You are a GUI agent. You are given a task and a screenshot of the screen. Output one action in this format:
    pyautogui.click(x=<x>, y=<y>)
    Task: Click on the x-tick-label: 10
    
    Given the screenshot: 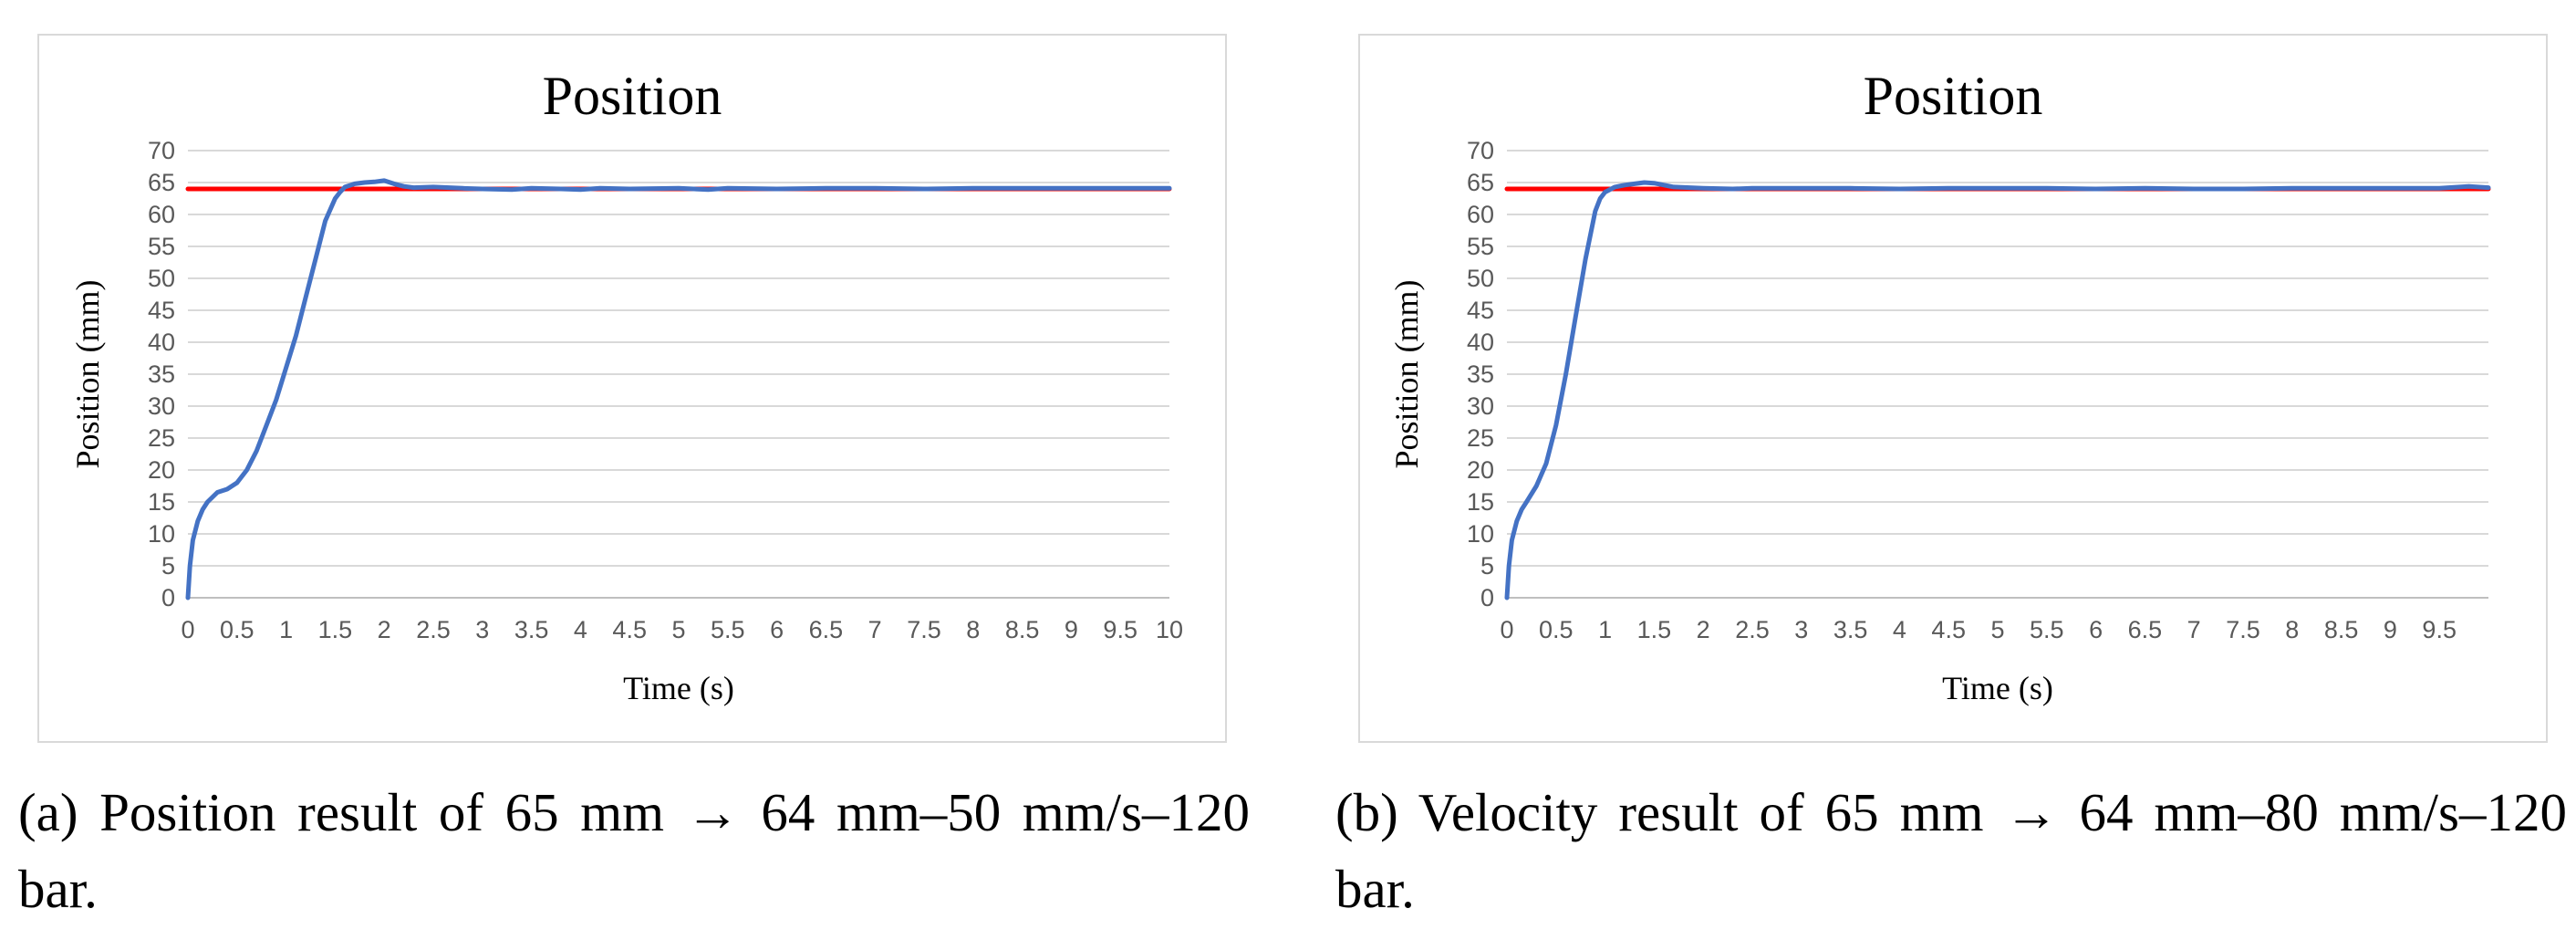 What is the action you would take?
    pyautogui.click(x=1169, y=629)
    